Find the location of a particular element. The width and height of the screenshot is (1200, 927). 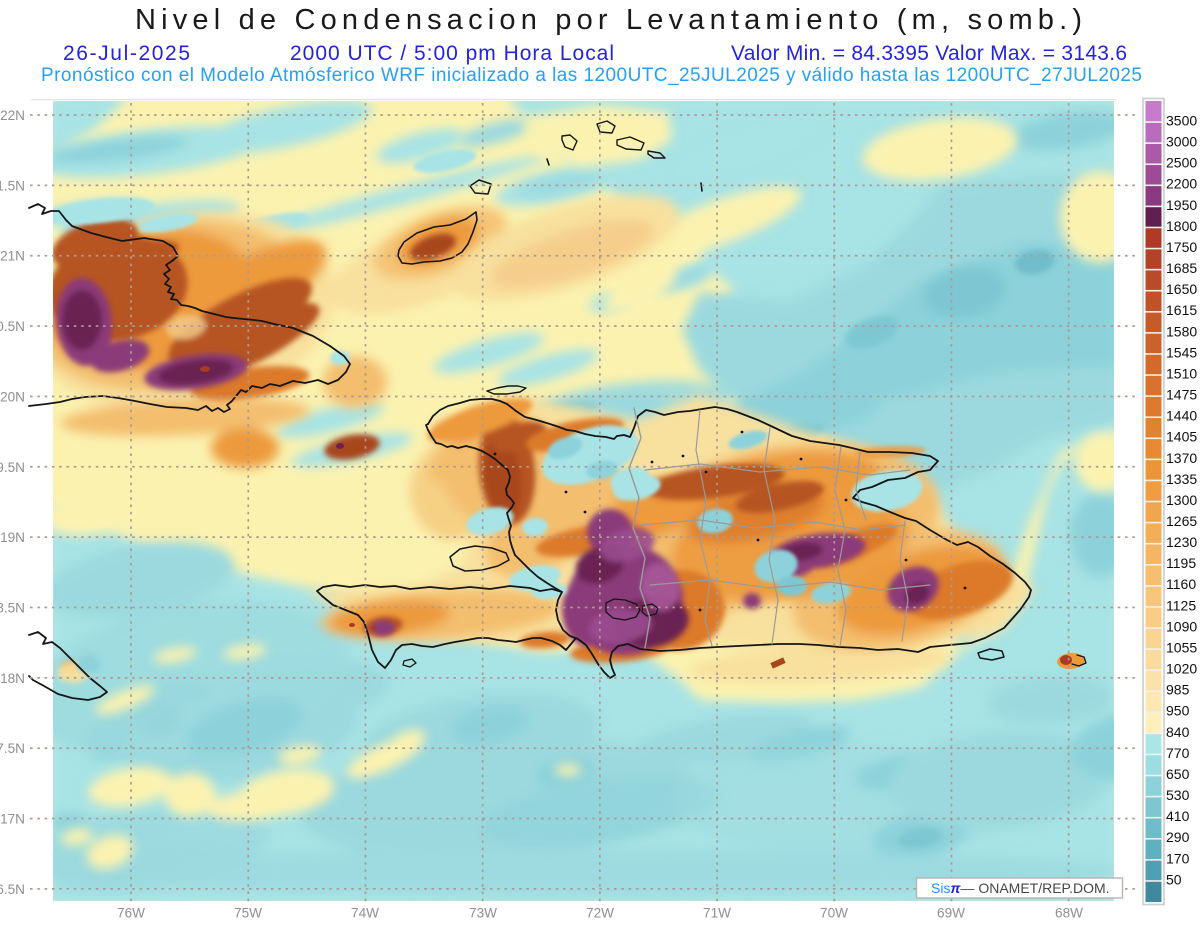

svg-text: 71W is located at coordinates (717, 913).